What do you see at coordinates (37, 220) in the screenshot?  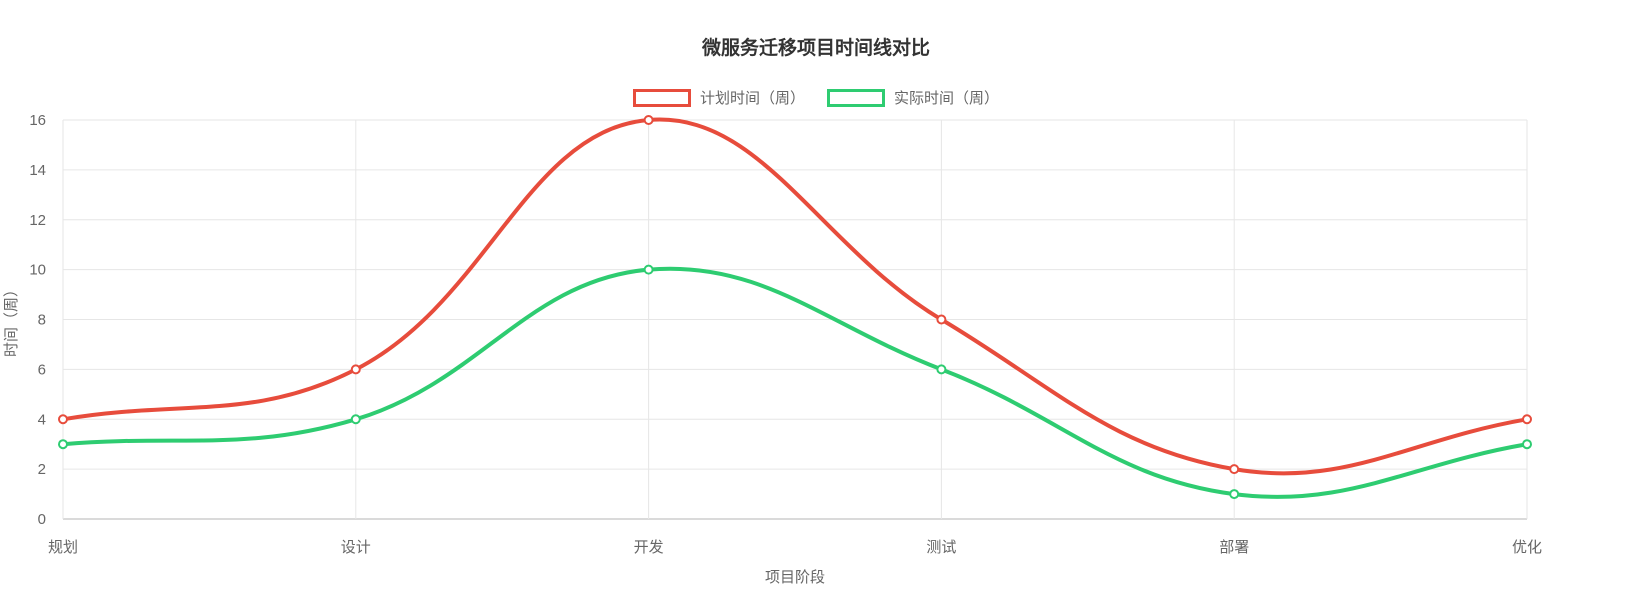 I see `y-tick-label: 12` at bounding box center [37, 220].